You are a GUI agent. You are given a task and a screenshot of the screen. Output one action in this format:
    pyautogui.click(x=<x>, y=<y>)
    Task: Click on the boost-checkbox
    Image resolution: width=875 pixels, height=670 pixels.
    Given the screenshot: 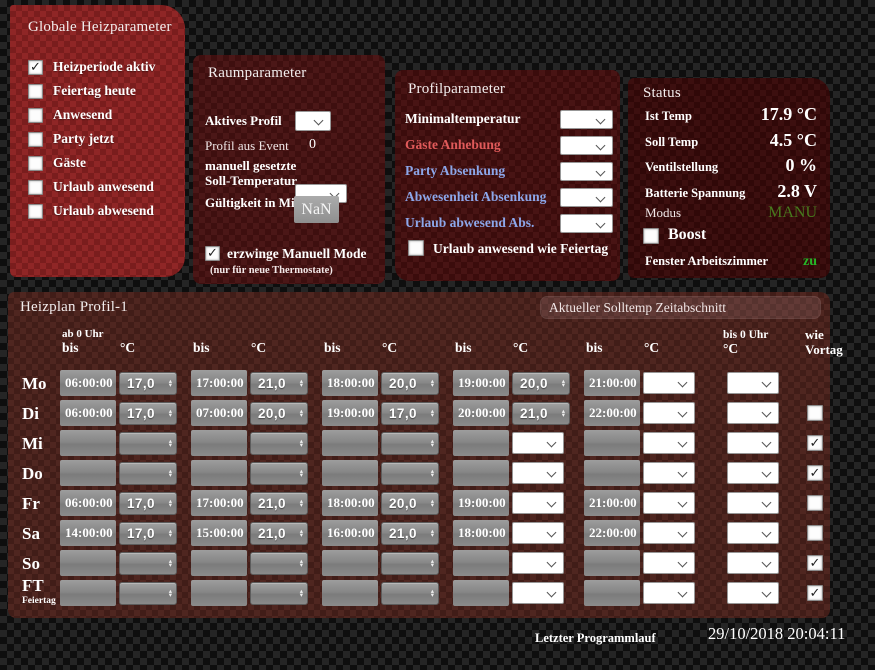 What is the action you would take?
    pyautogui.click(x=651, y=236)
    